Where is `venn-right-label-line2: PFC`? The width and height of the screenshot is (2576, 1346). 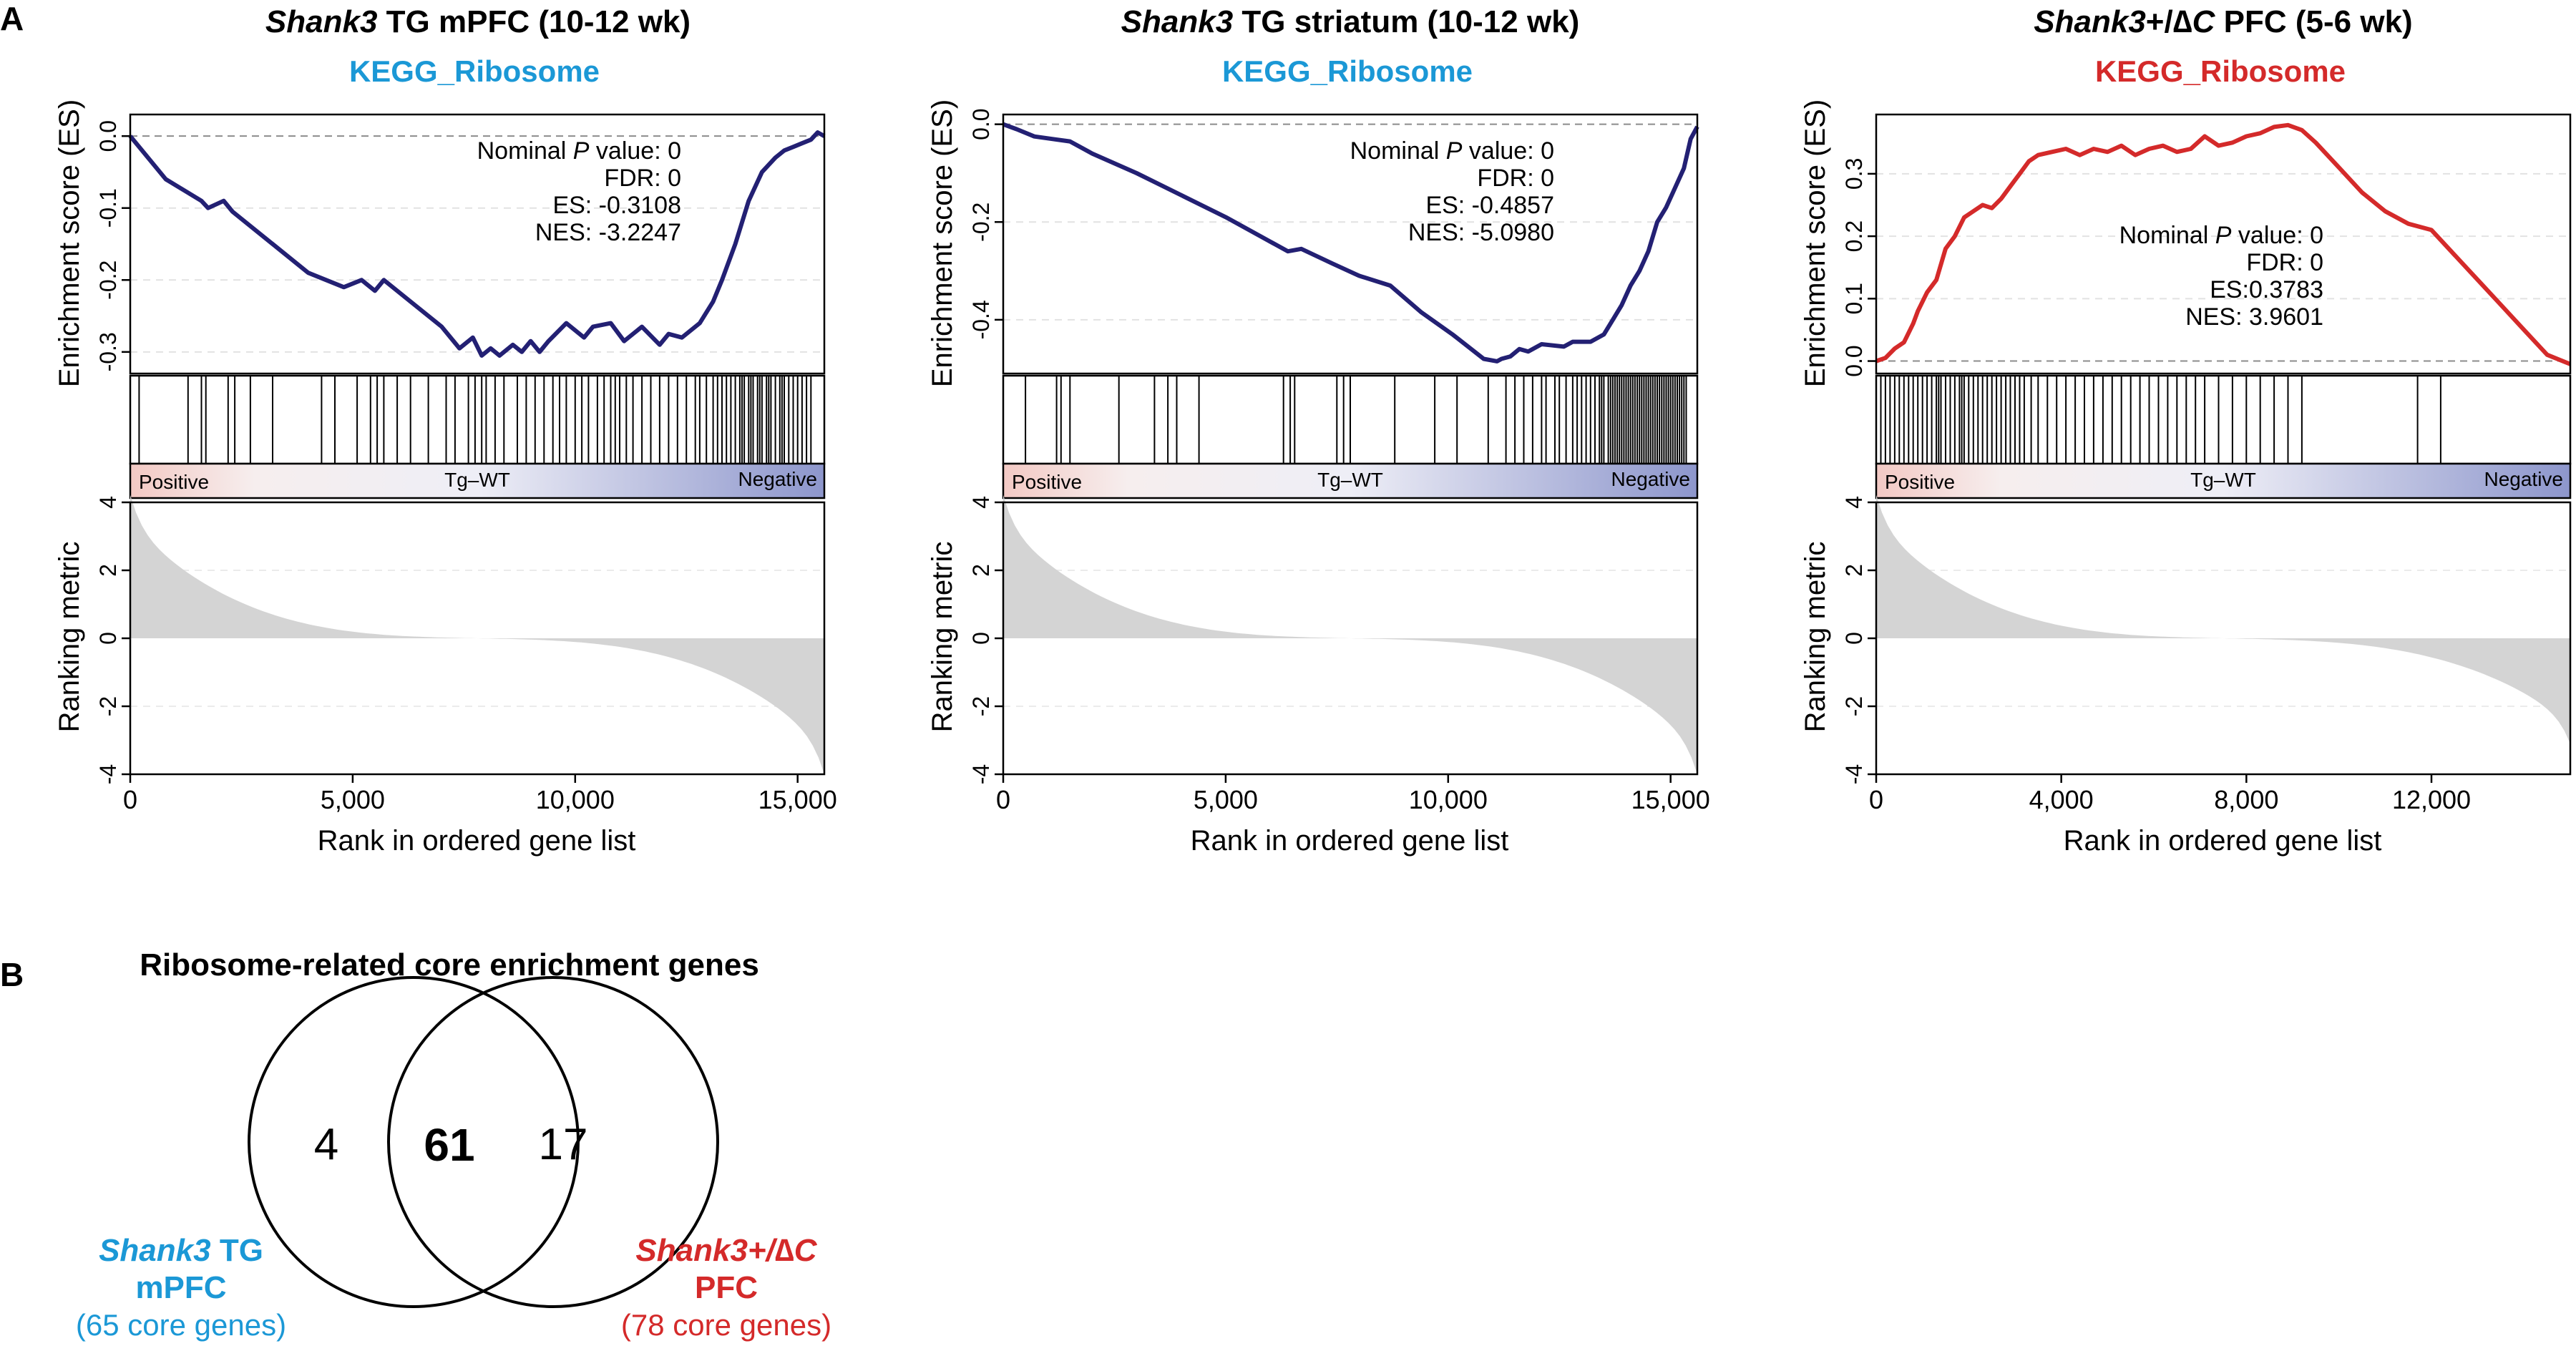 venn-right-label-line2: PFC is located at coordinates (726, 1287).